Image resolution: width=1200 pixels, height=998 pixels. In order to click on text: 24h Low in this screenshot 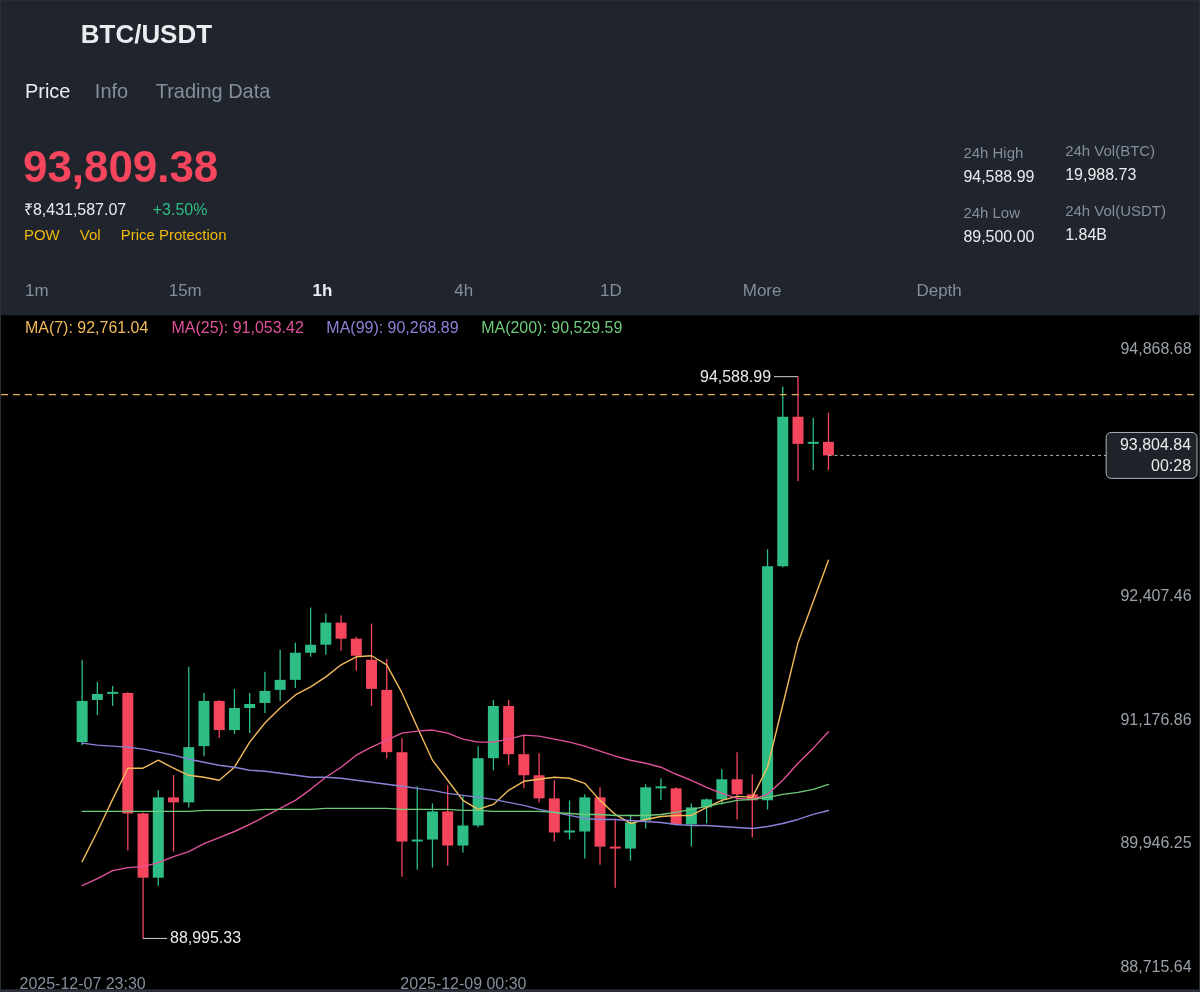, I will do `click(992, 213)`.